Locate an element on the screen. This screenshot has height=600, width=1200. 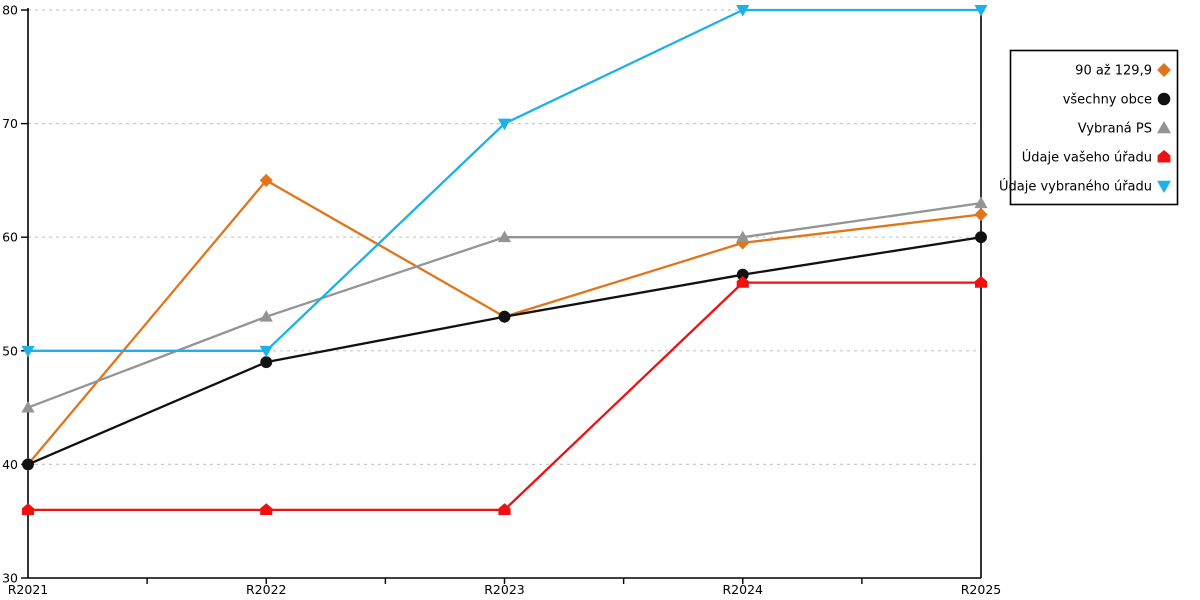
data-point-triangle-down-R2025 is located at coordinates (981, 11).